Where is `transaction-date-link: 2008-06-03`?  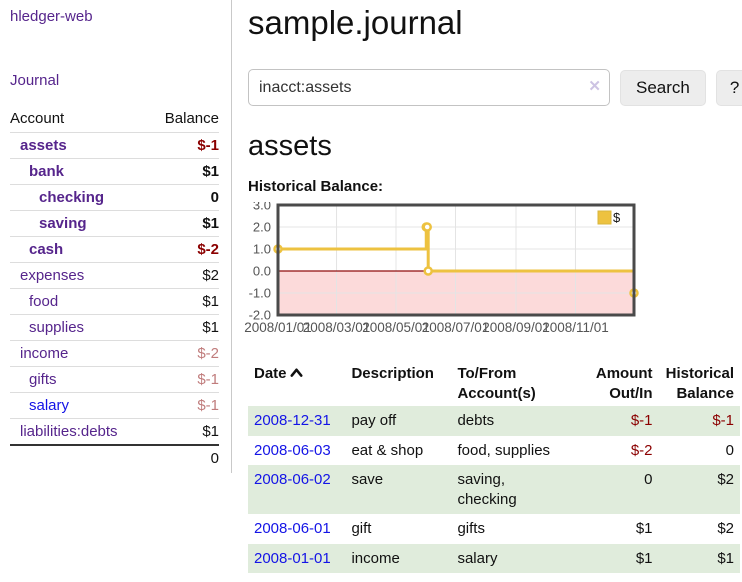 transaction-date-link: 2008-06-03 is located at coordinates (292, 450).